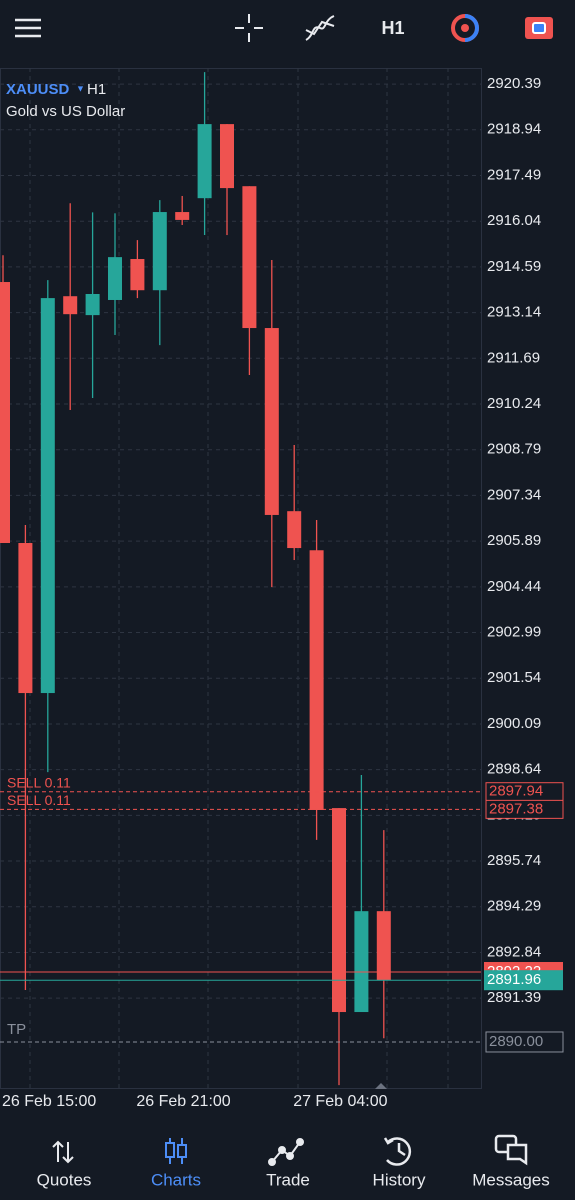 This screenshot has height=1200, width=575. Describe the element at coordinates (176, 1151) in the screenshot. I see `charts-icon` at that location.